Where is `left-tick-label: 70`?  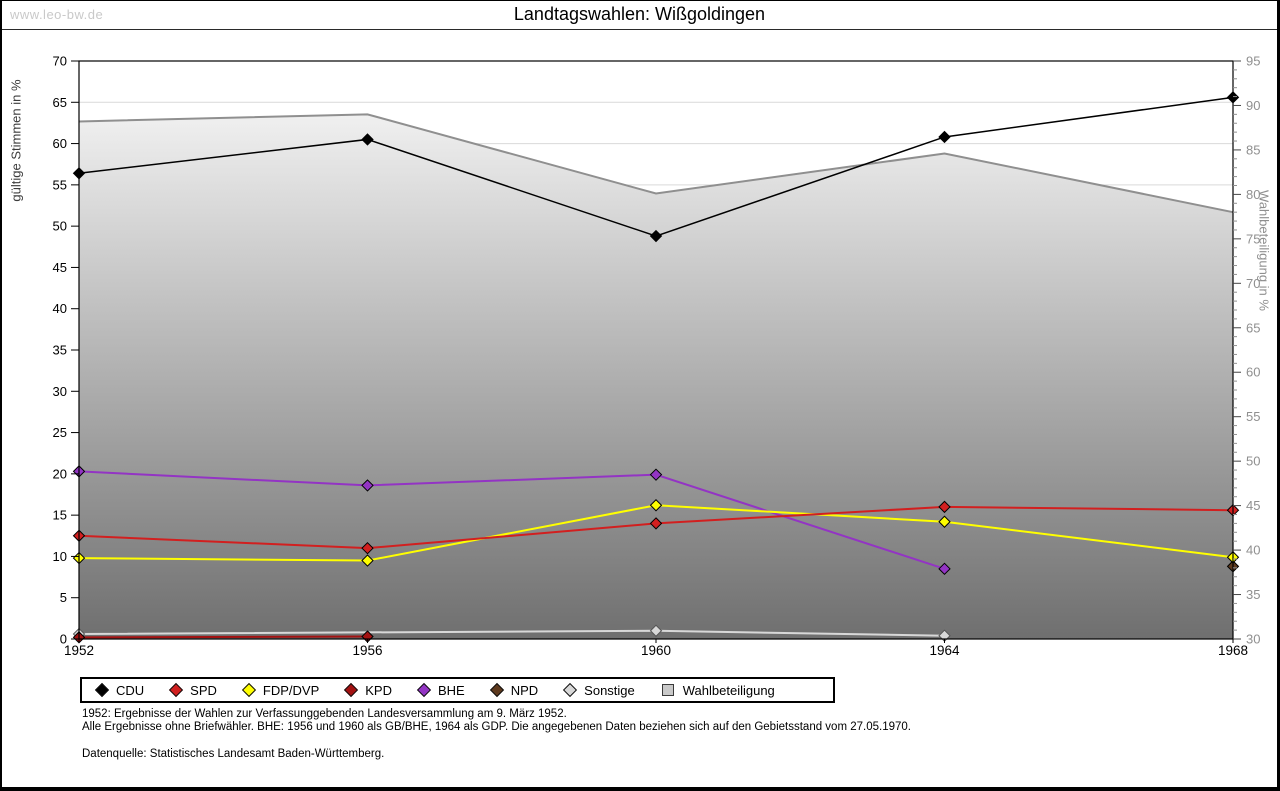 left-tick-label: 70 is located at coordinates (60, 61).